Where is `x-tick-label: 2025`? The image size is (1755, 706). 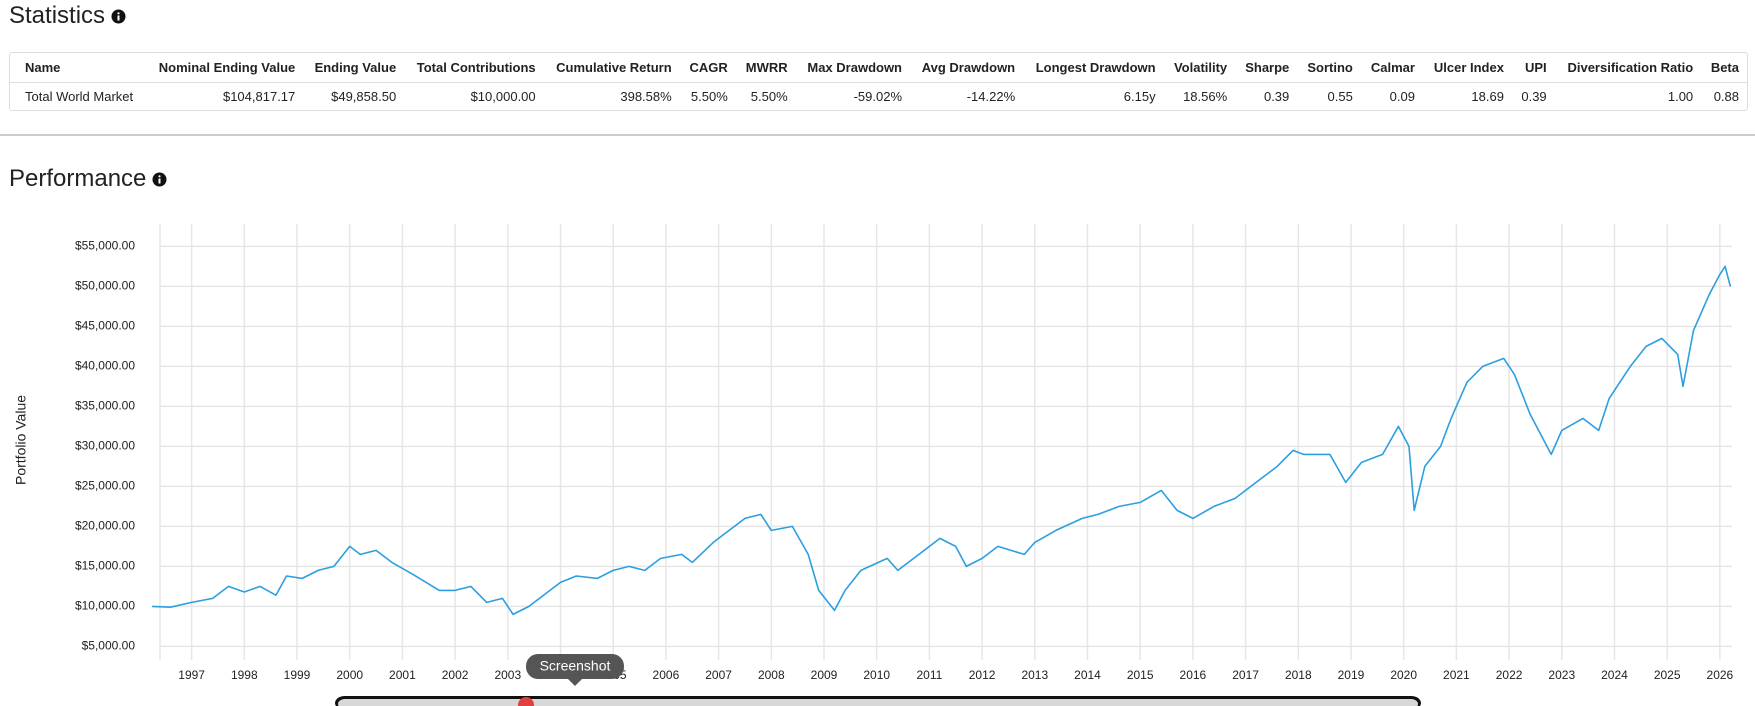 x-tick-label: 2025 is located at coordinates (1667, 675).